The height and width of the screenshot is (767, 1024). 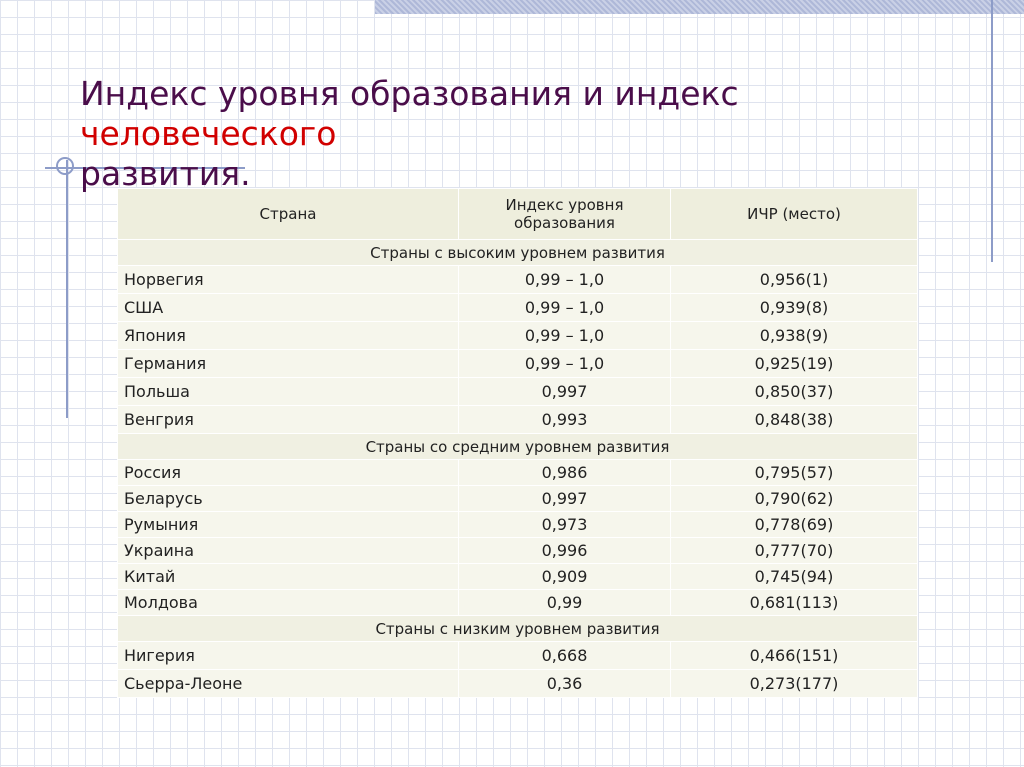 What do you see at coordinates (288, 524) in the screenshot?
I see `cell-country: Румыния` at bounding box center [288, 524].